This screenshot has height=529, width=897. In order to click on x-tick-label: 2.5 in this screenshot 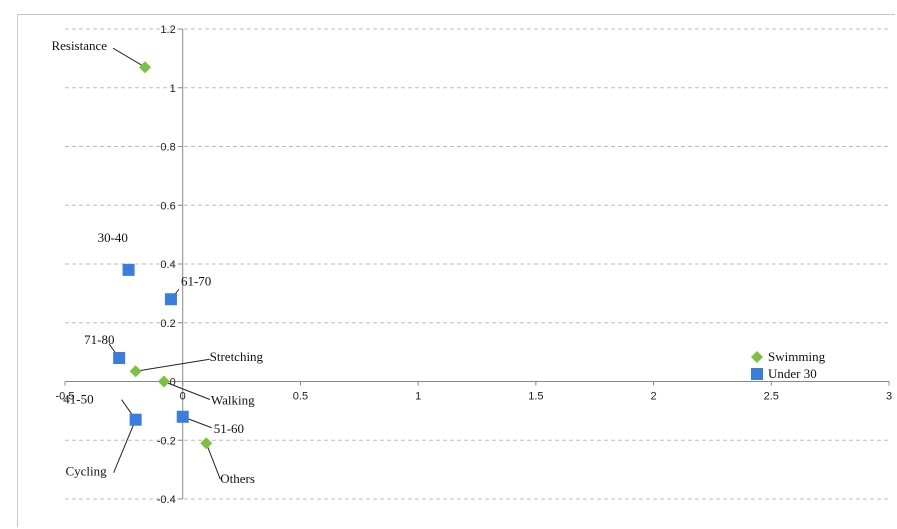, I will do `click(771, 397)`.